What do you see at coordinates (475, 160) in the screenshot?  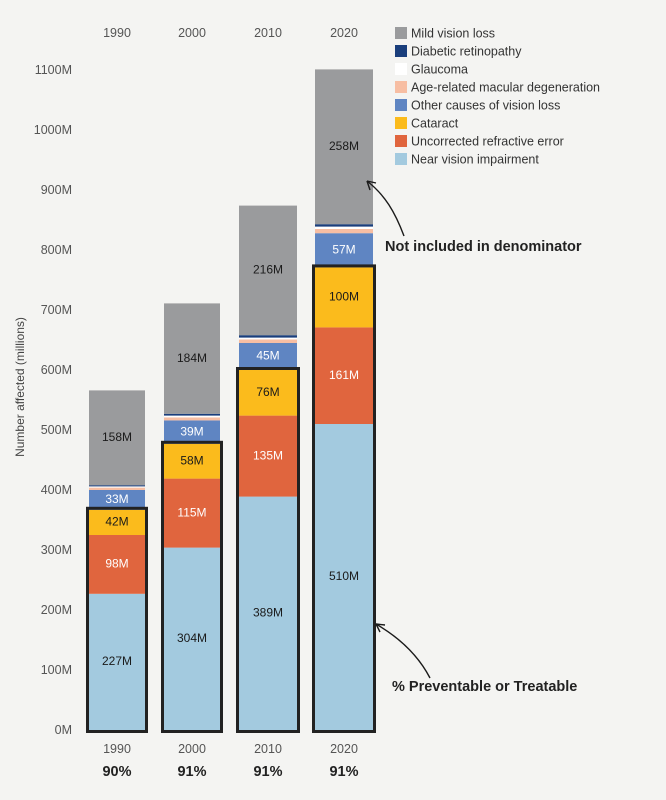 I see `legend-label: Near vision impairment` at bounding box center [475, 160].